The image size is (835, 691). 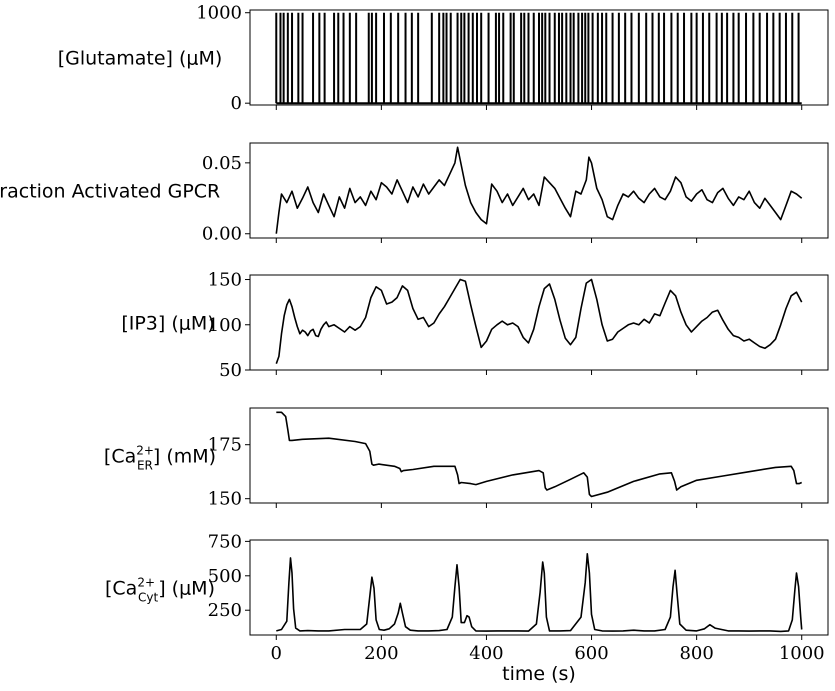 What do you see at coordinates (160, 590) in the screenshot?
I see `y-axis-label: [Ca2+ Cyt] (μM)` at bounding box center [160, 590].